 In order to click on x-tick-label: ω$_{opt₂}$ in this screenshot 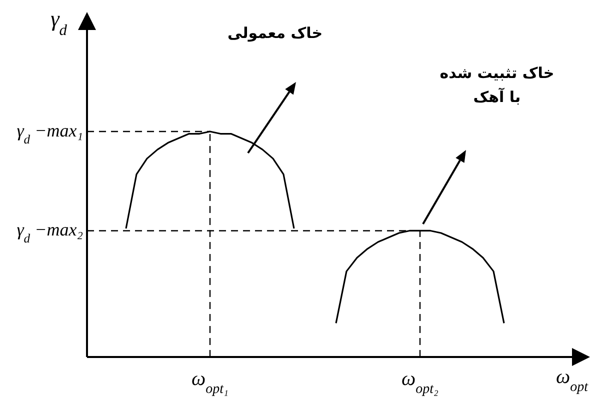, I will do `click(420, 382)`.